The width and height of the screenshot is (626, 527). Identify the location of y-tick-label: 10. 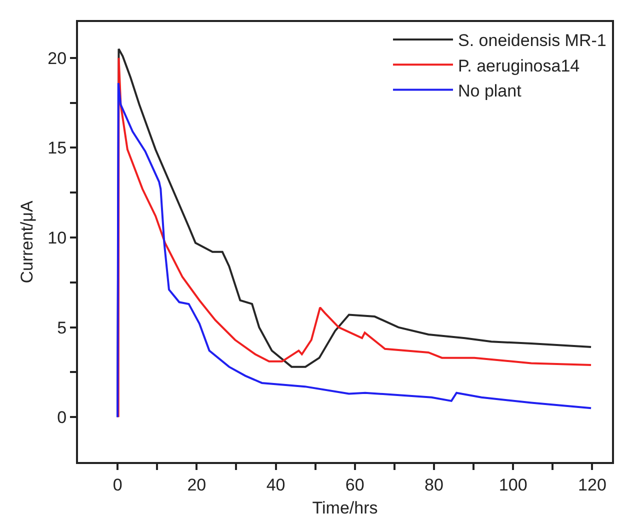
(57, 238).